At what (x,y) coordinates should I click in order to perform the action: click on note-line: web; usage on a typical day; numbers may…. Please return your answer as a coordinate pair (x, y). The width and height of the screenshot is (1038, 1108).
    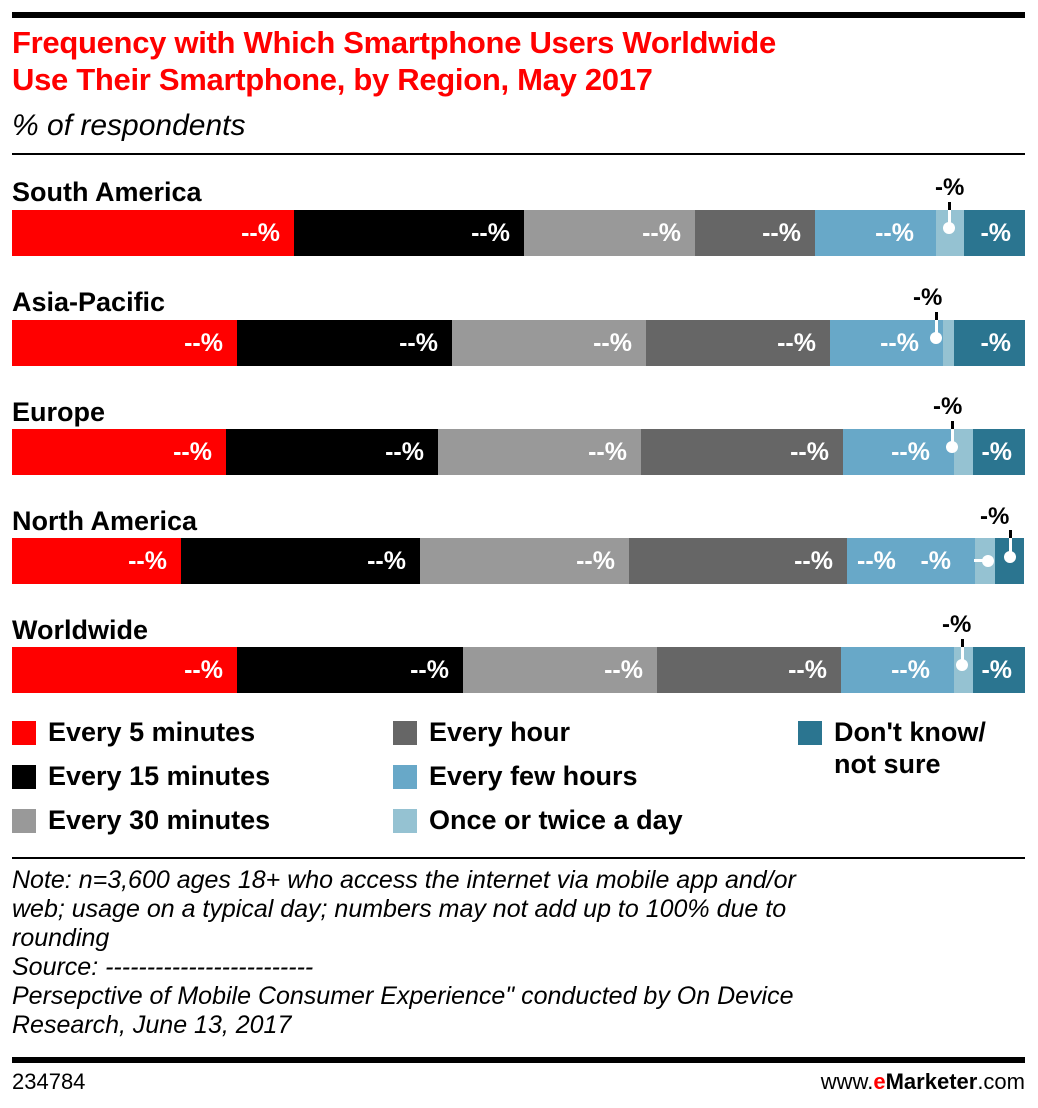
    Looking at the image, I should click on (399, 909).